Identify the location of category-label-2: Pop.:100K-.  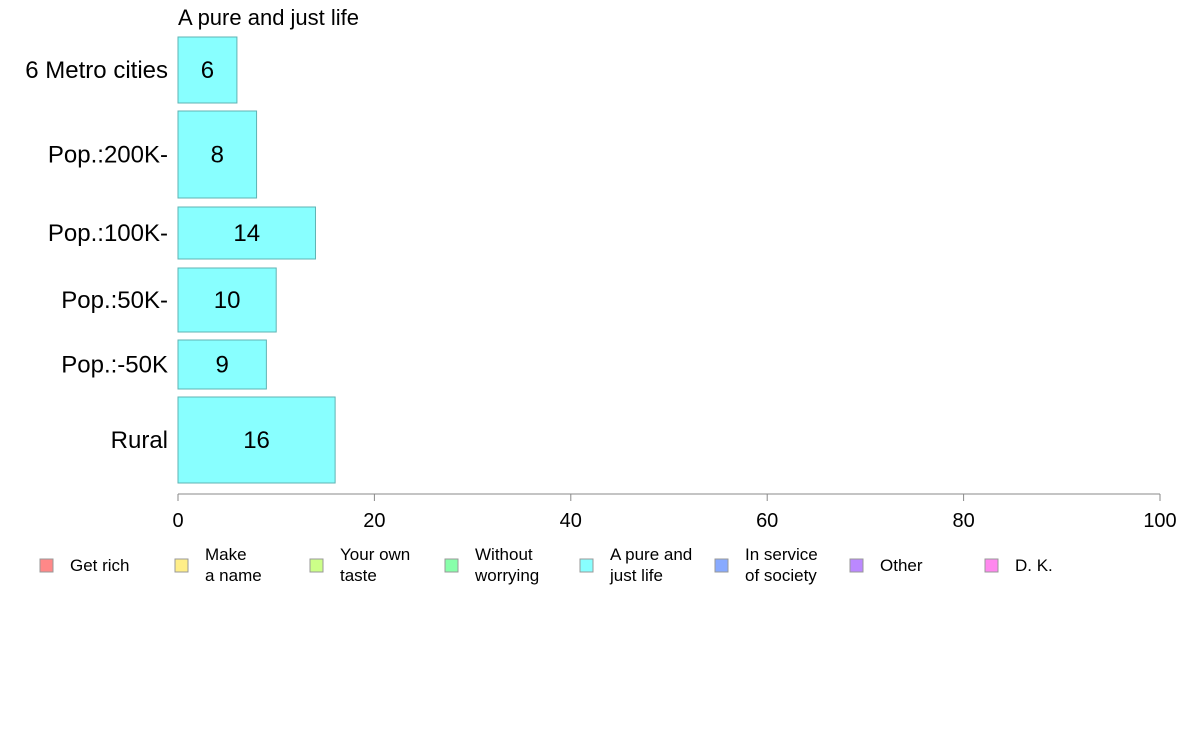
(108, 233).